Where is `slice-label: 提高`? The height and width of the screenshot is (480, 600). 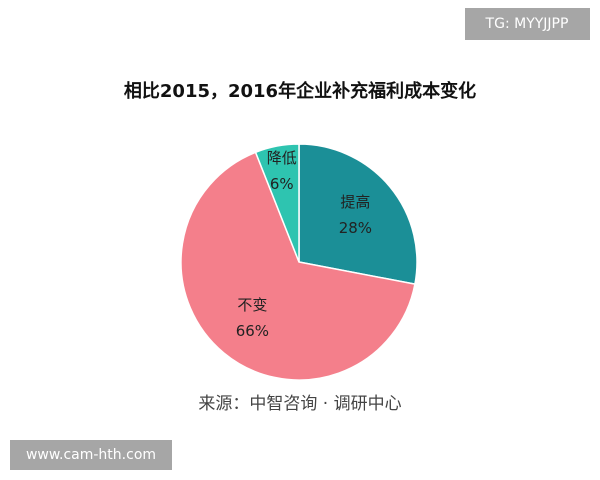
slice-label: 提高 is located at coordinates (355, 202).